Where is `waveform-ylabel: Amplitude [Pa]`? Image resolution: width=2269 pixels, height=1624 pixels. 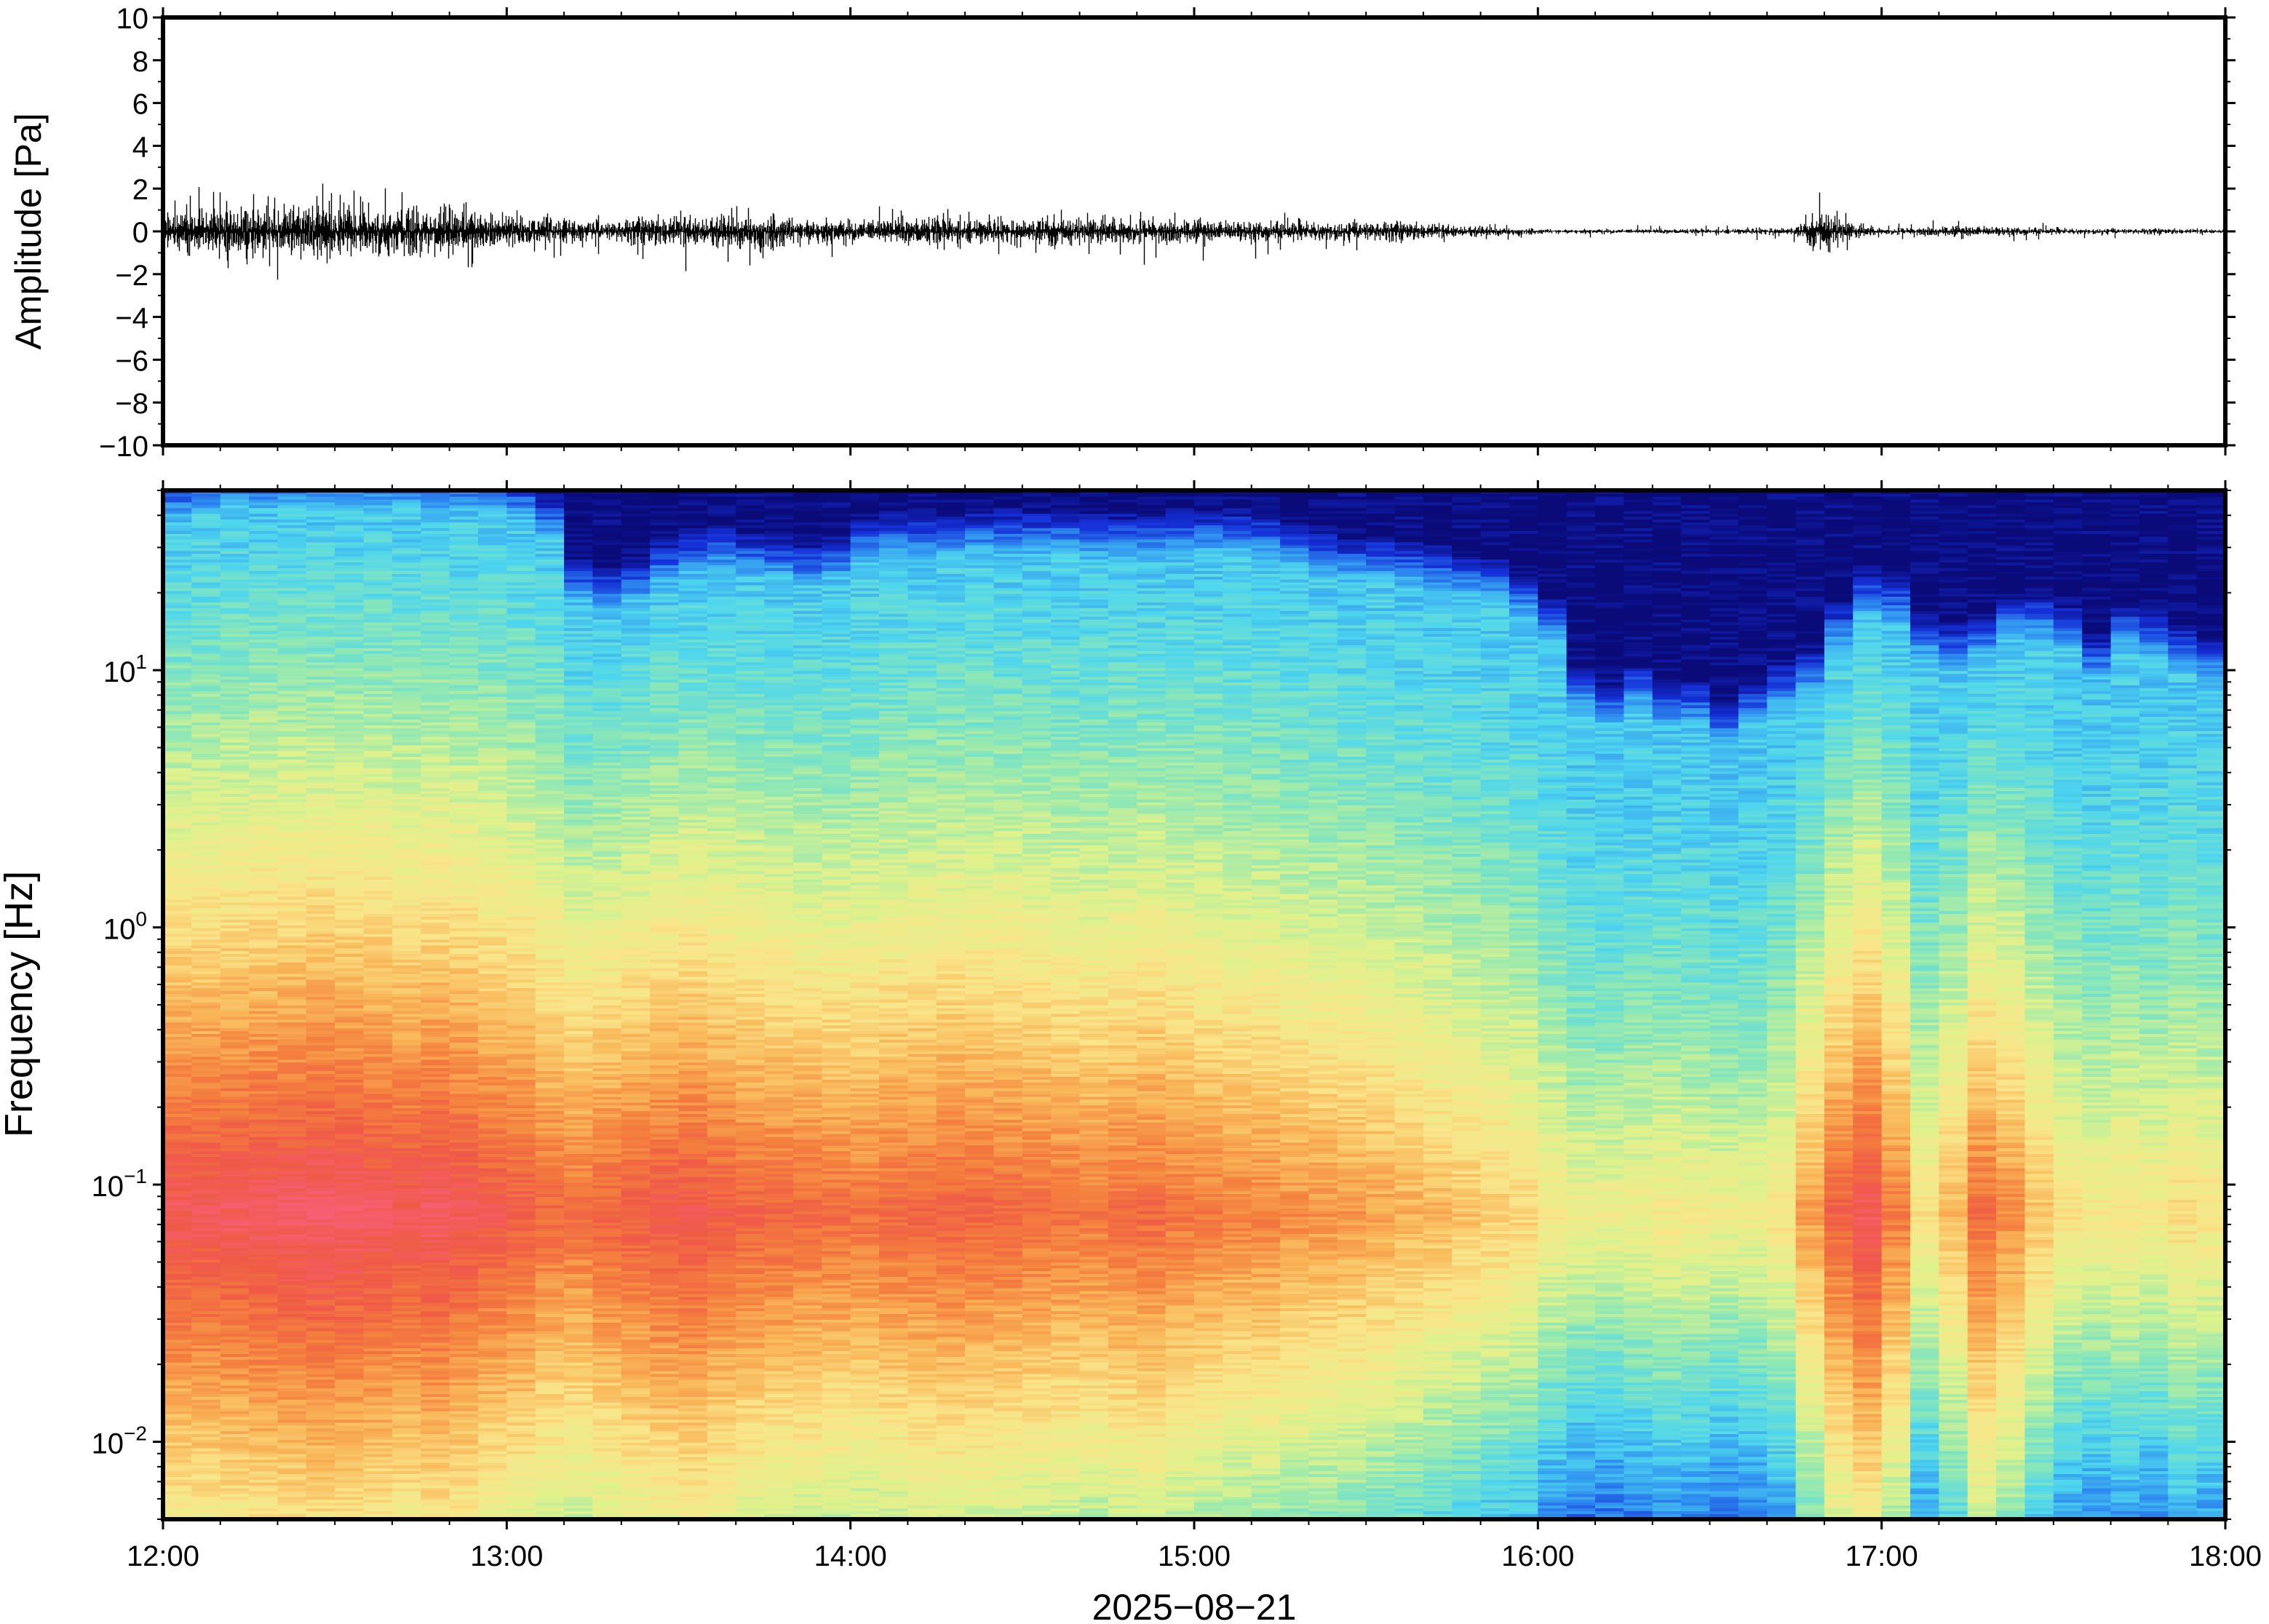
waveform-ylabel: Amplitude [Pa] is located at coordinates (29, 231).